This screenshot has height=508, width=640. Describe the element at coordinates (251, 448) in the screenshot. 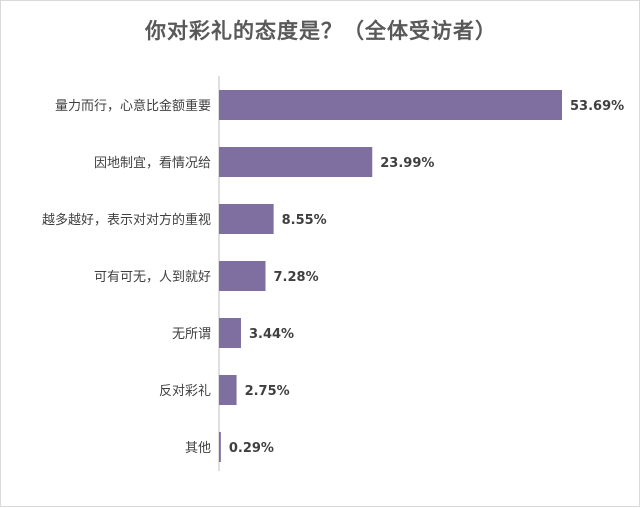

I see `data-label: 0.29%` at that location.